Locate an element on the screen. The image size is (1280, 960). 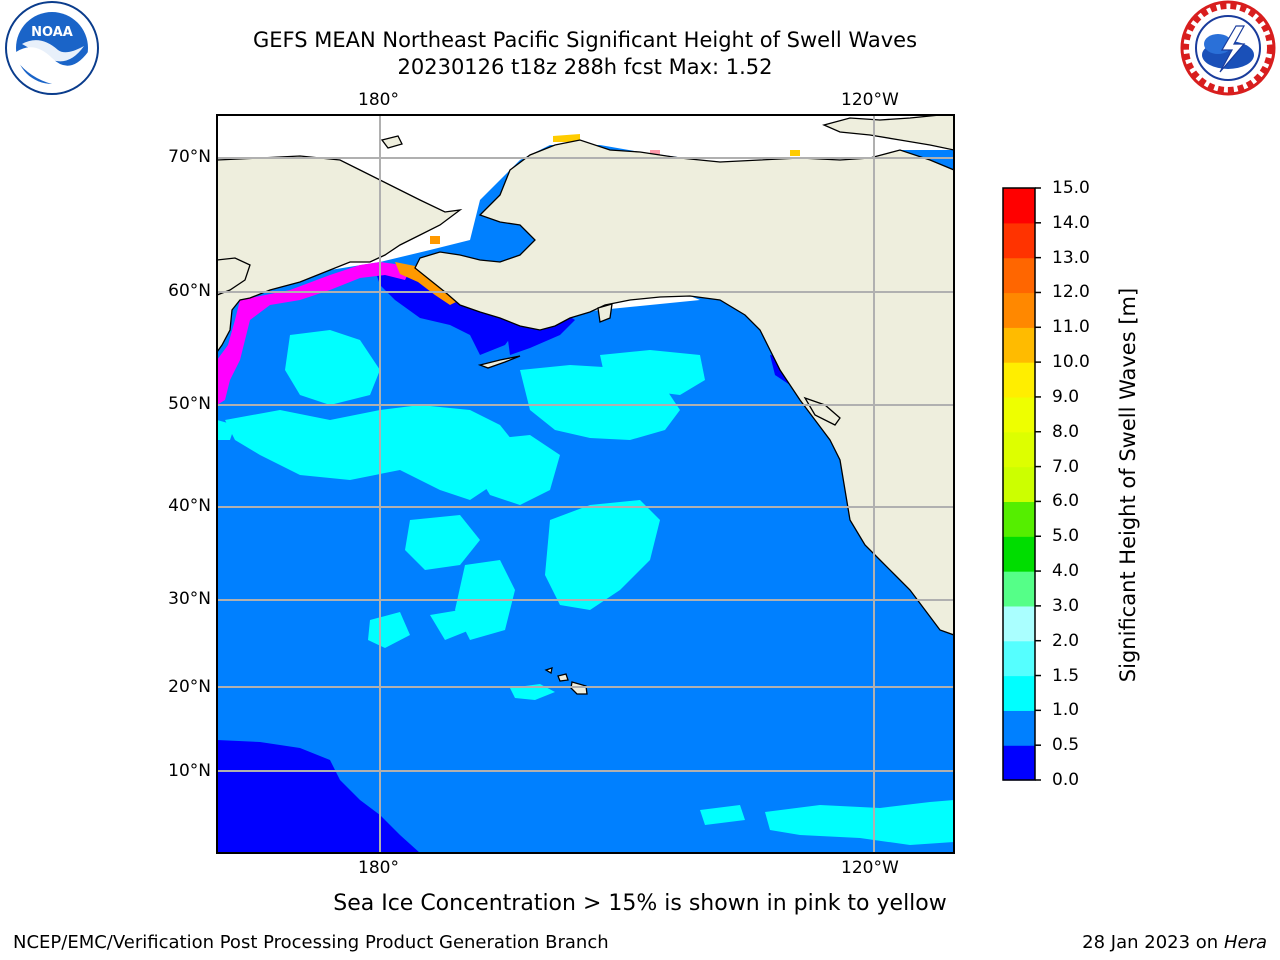
lat-label-60n: 60°N is located at coordinates (189, 291).